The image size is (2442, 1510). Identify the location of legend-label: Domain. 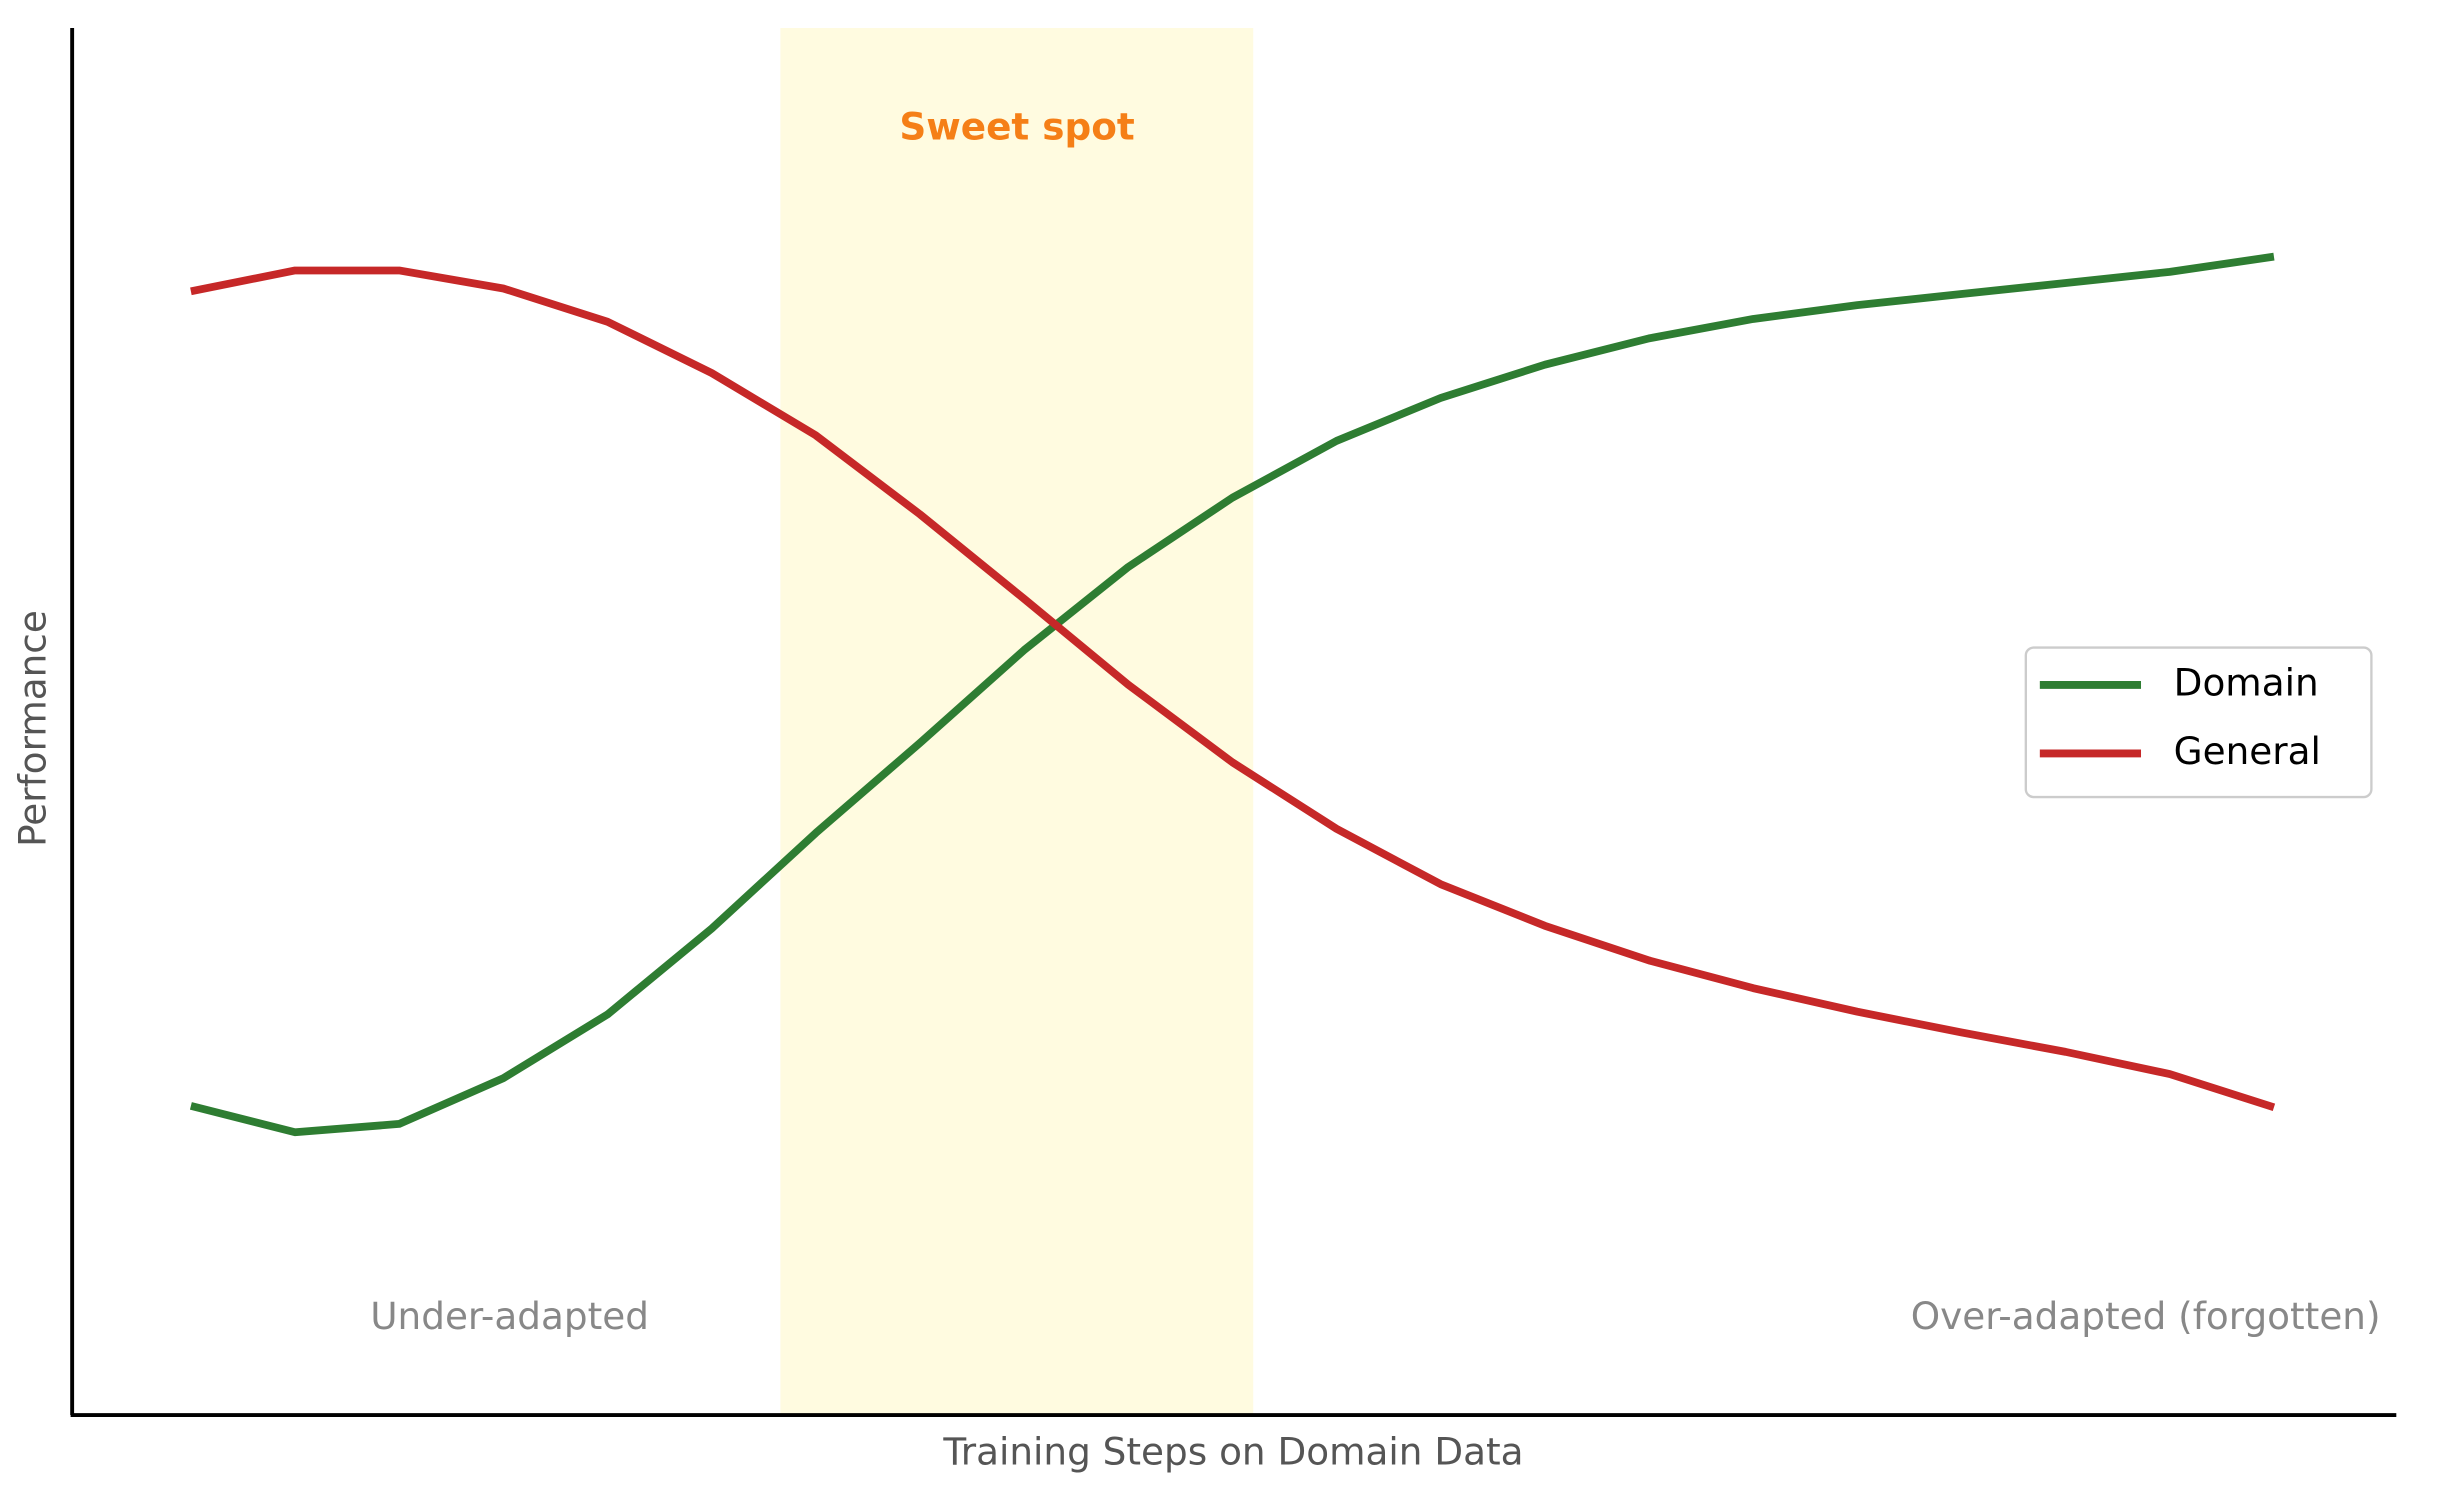
(2246, 682).